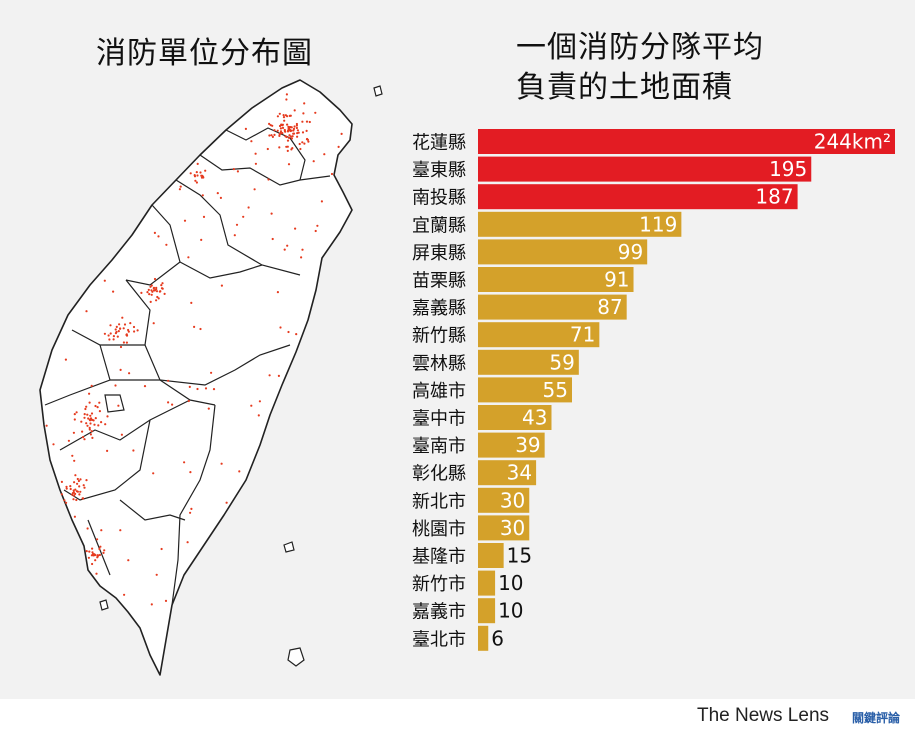 The width and height of the screenshot is (915, 731). I want to click on value-label: 99, so click(630, 252).